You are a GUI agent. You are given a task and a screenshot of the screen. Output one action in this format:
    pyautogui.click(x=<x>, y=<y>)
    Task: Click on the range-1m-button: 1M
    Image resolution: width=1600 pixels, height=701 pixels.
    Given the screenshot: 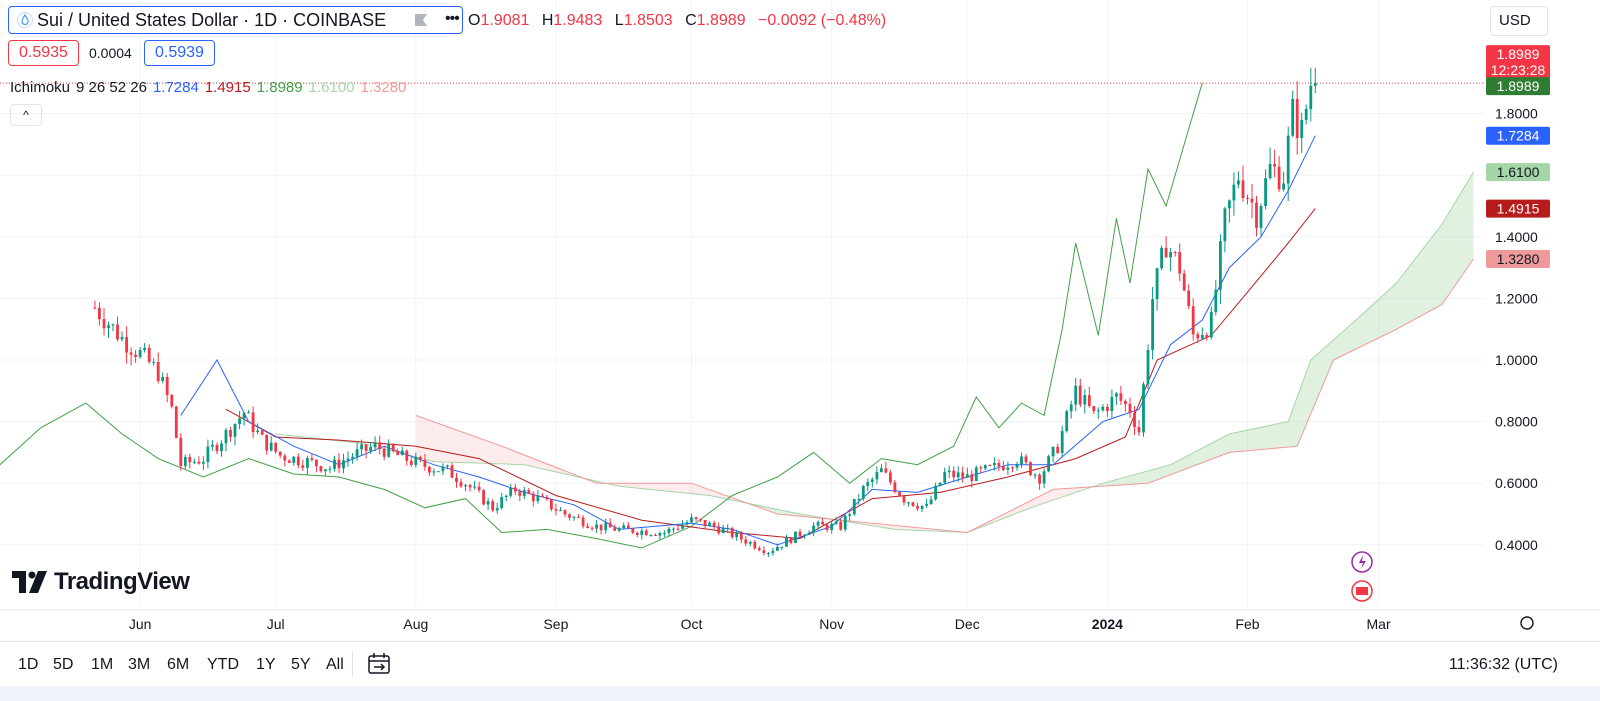 What is the action you would take?
    pyautogui.click(x=102, y=664)
    